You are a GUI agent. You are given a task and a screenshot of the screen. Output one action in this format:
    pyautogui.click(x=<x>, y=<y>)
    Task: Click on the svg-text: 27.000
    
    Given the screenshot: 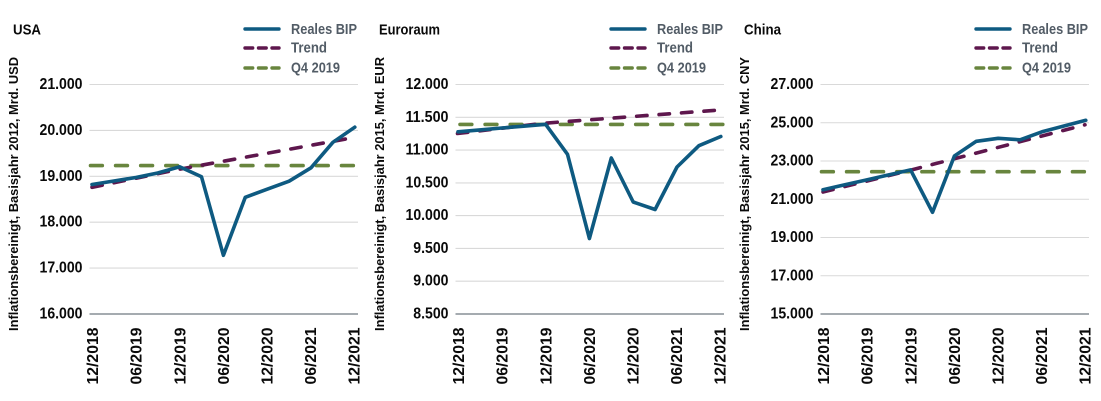 What is the action you would take?
    pyautogui.click(x=792, y=84)
    